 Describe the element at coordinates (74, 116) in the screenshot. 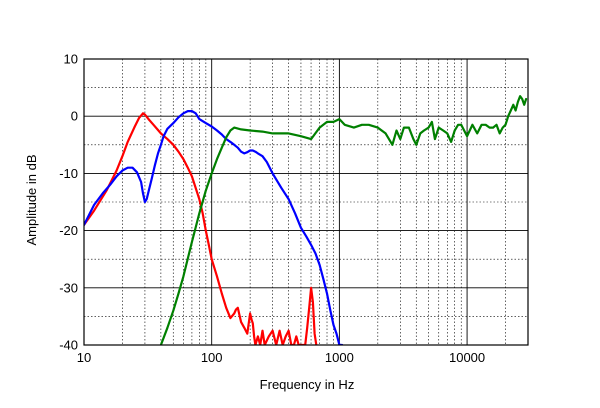

I see `y-tick-label: 0` at that location.